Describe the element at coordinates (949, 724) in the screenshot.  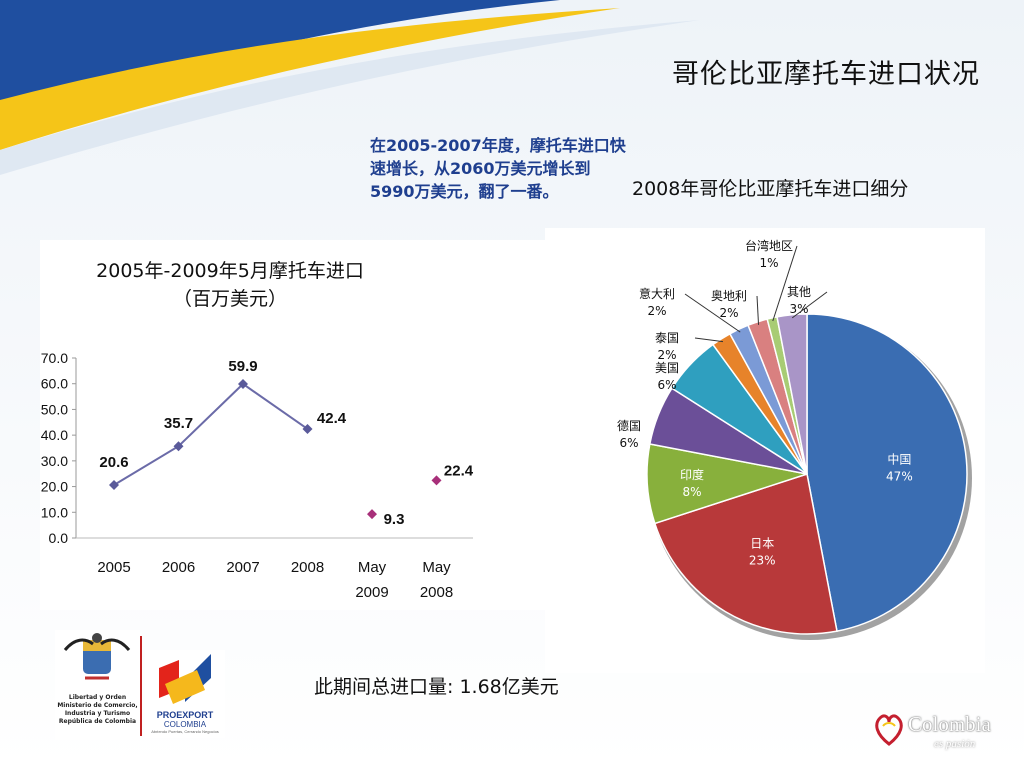
I see `colombia-wordmark: Colombia` at that location.